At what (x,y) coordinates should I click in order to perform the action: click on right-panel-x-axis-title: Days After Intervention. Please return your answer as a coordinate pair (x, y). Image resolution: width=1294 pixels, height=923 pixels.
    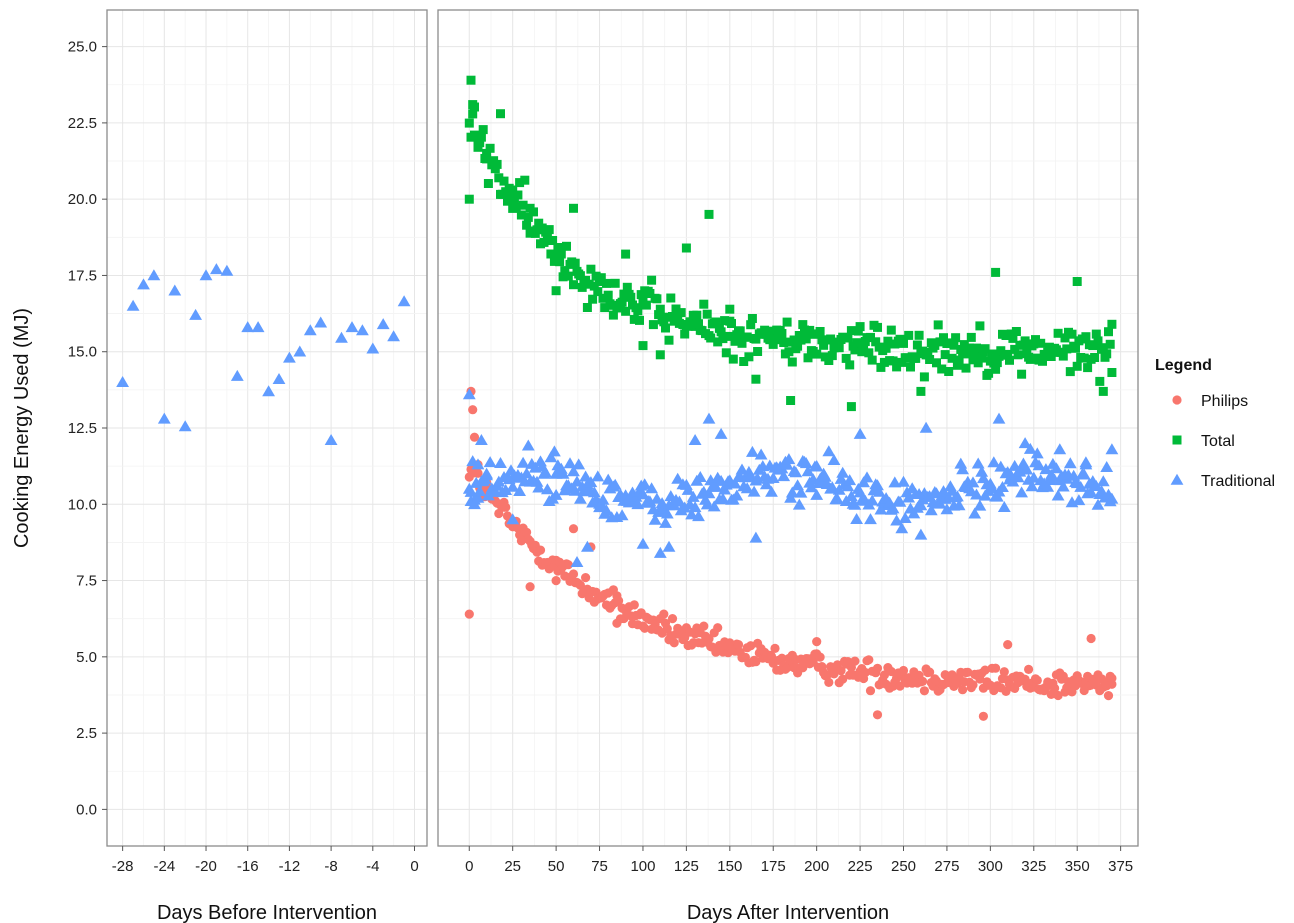
    Looking at the image, I should click on (788, 912).